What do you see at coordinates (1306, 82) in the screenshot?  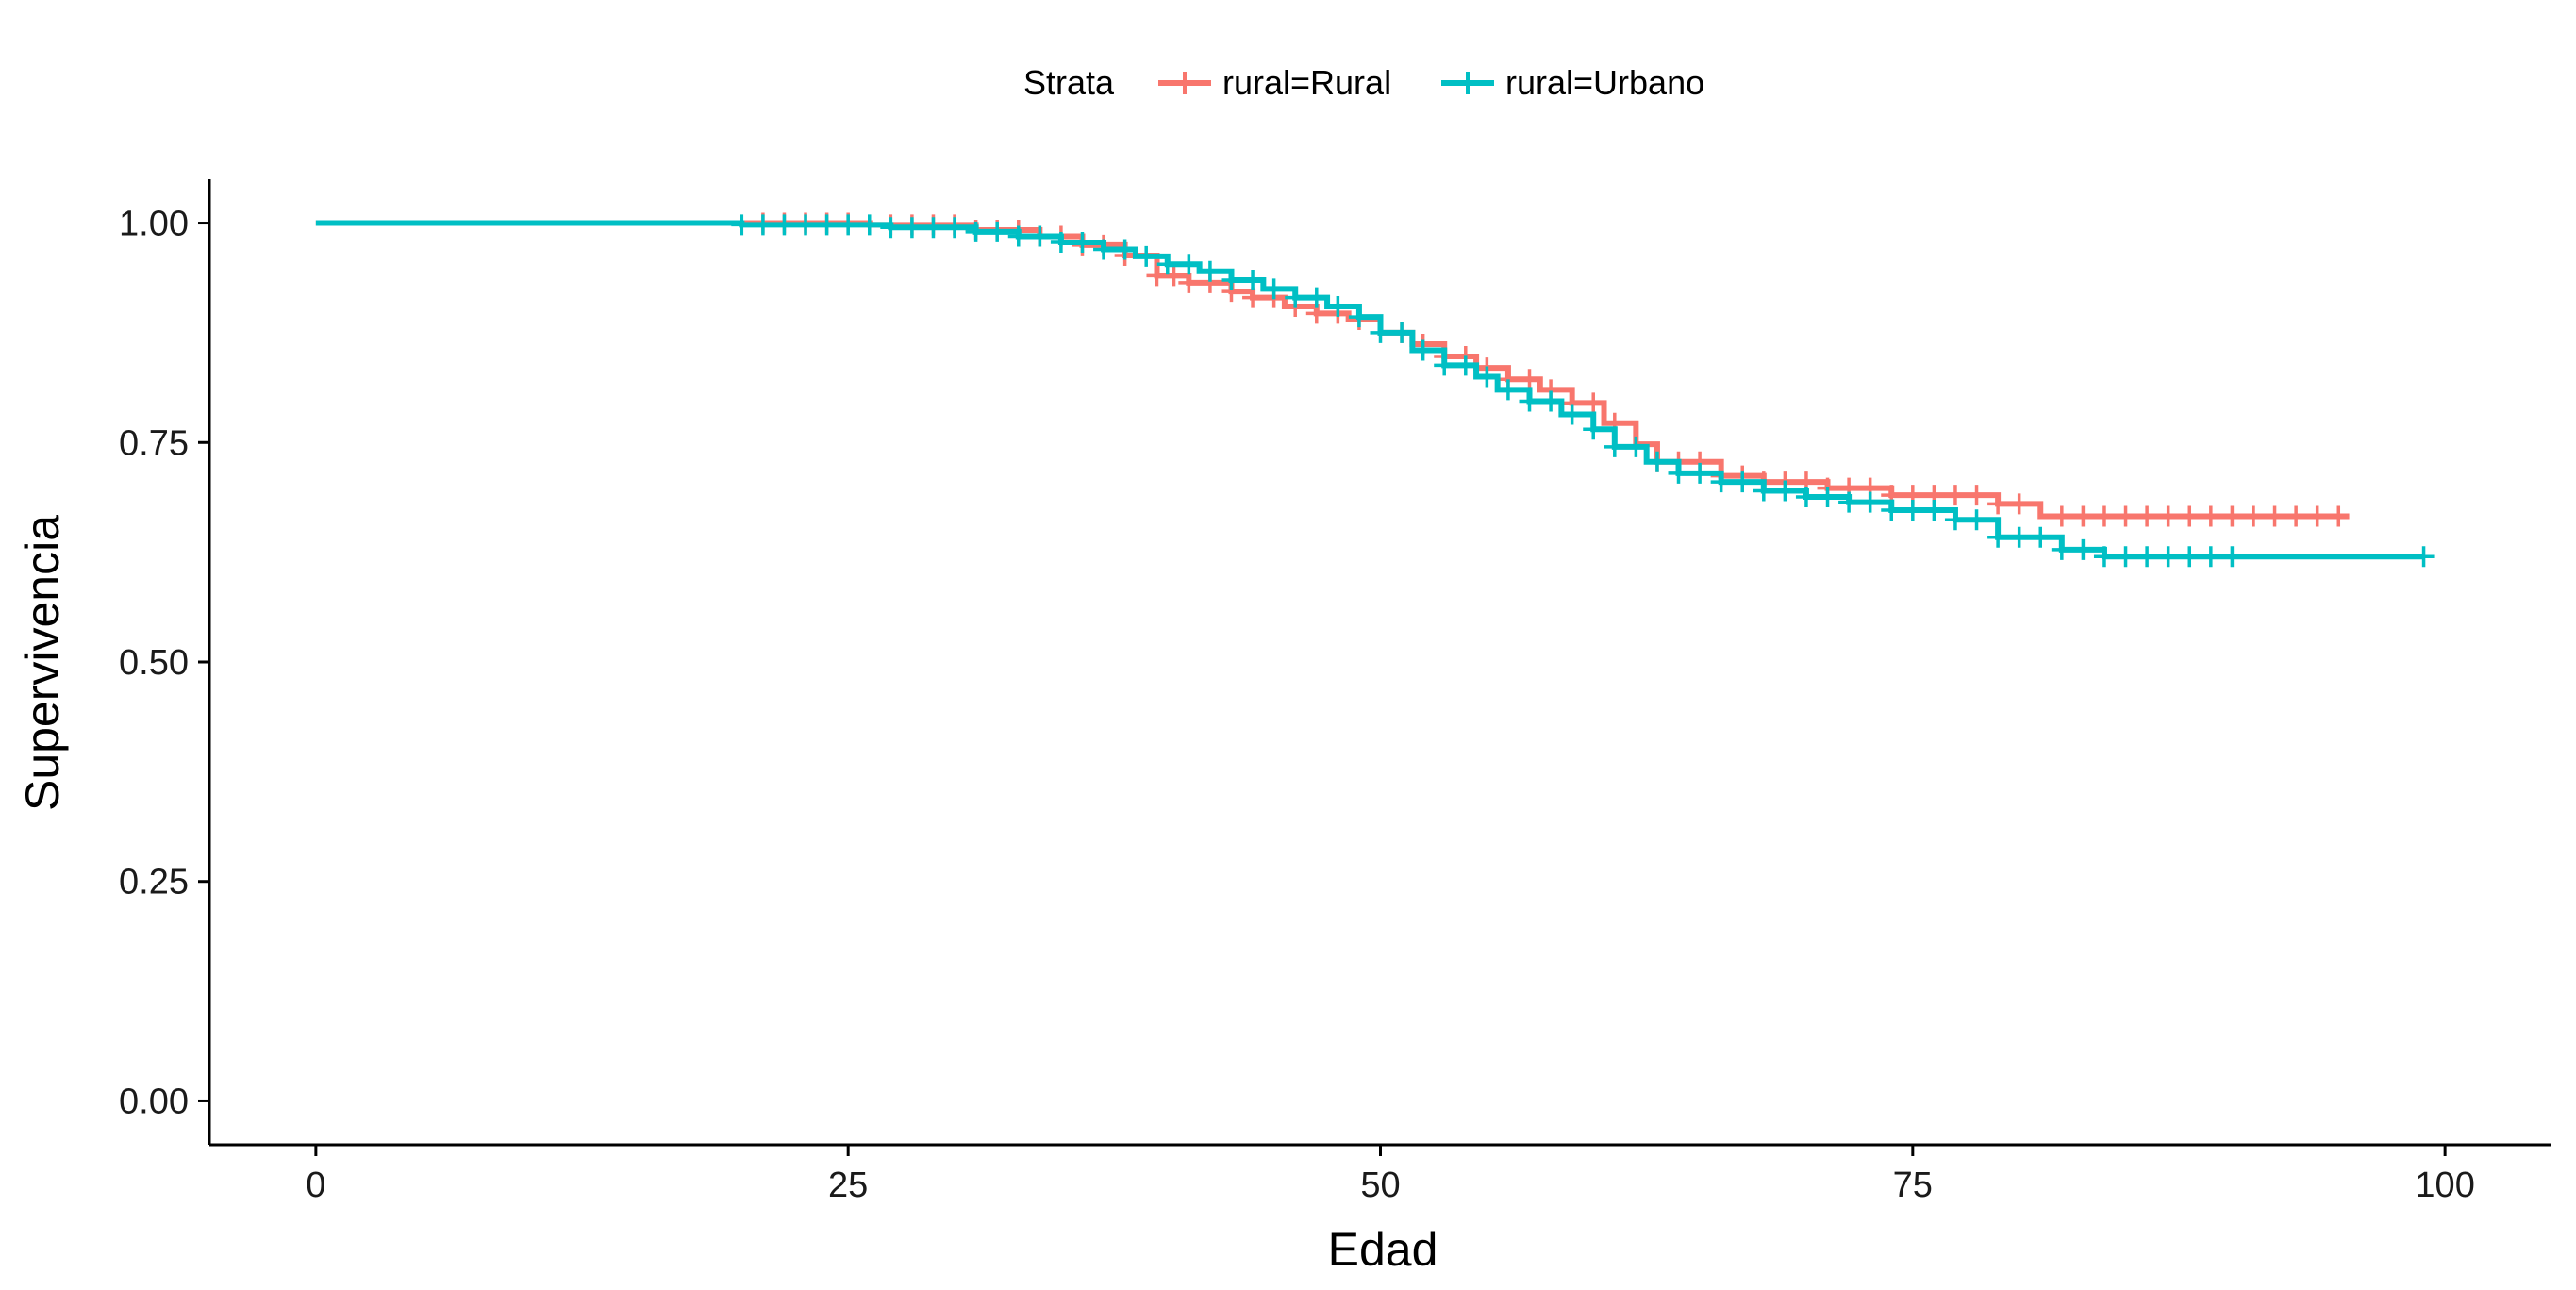 I see `legend-label: rural=Rural` at bounding box center [1306, 82].